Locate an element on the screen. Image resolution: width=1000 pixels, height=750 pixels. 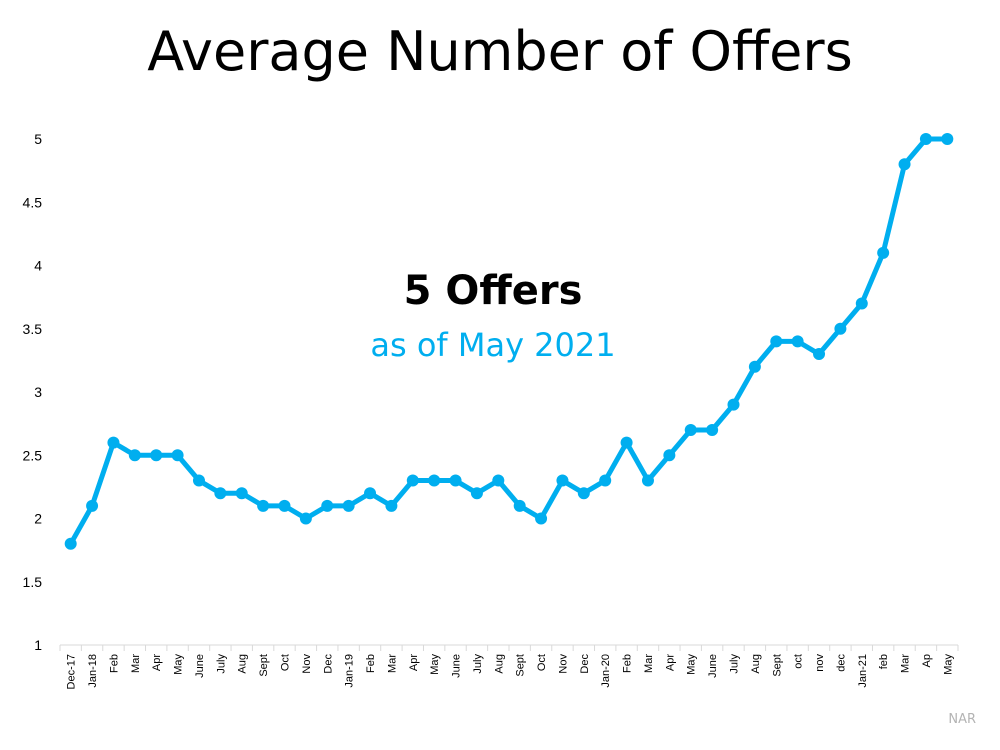
x-tick-label: Jan-18 is located at coordinates (93, 671).